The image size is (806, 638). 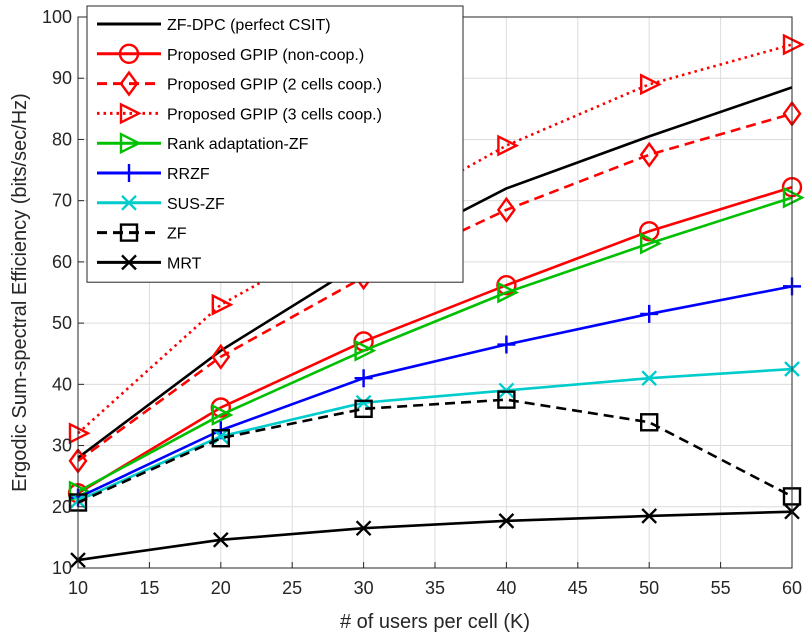 I want to click on x-tick-label: 30, so click(x=364, y=588).